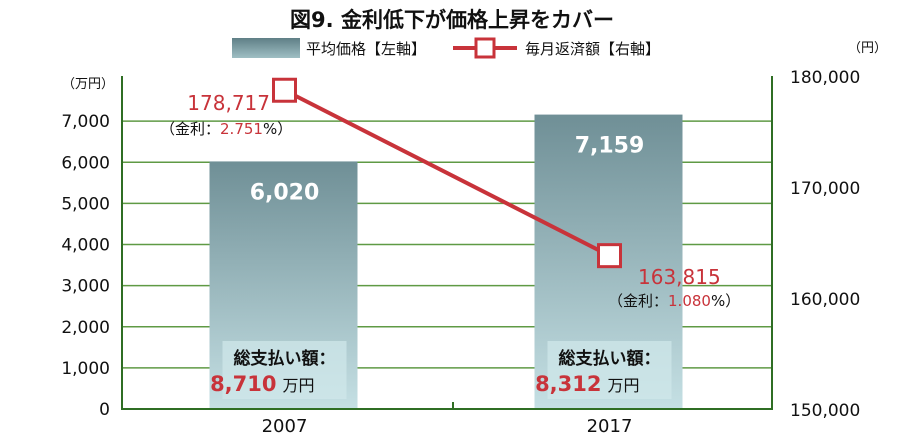  Describe the element at coordinates (825, 78) in the screenshot. I see `right-tick-label: 180,000` at that location.